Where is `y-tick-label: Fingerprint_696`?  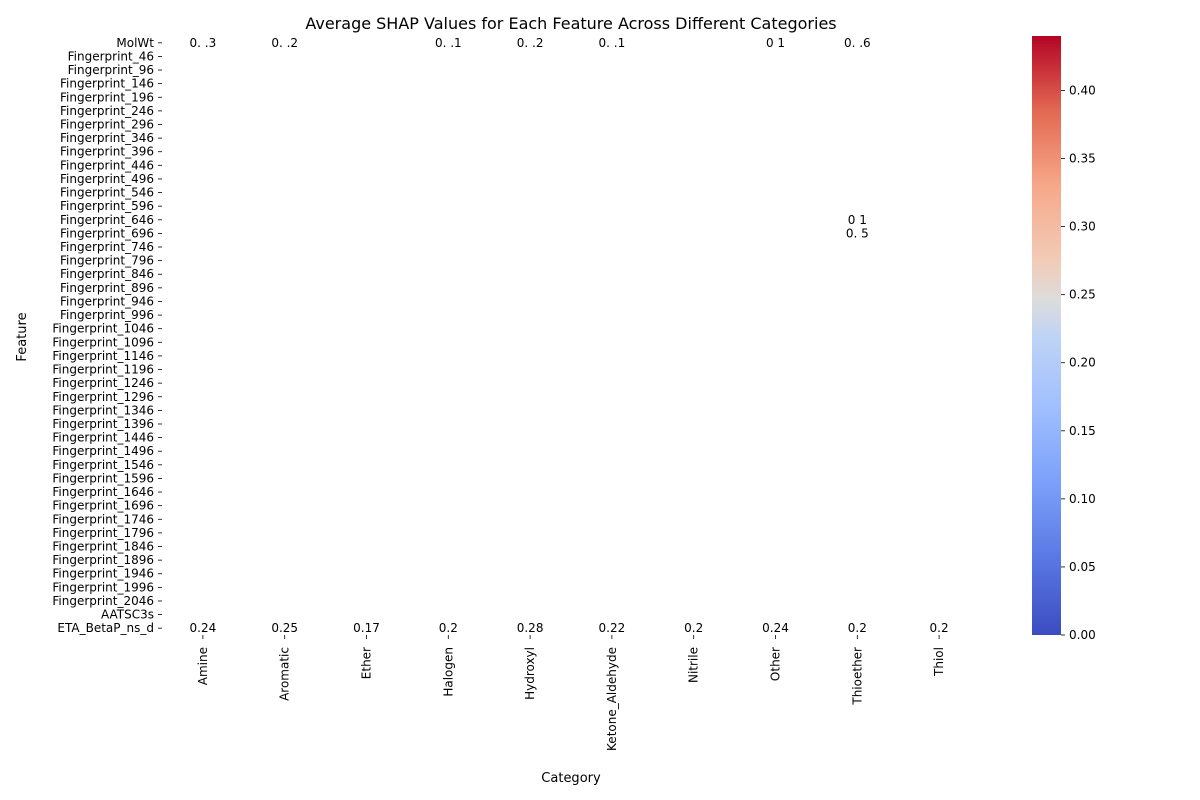
y-tick-label: Fingerprint_696 is located at coordinates (107, 233).